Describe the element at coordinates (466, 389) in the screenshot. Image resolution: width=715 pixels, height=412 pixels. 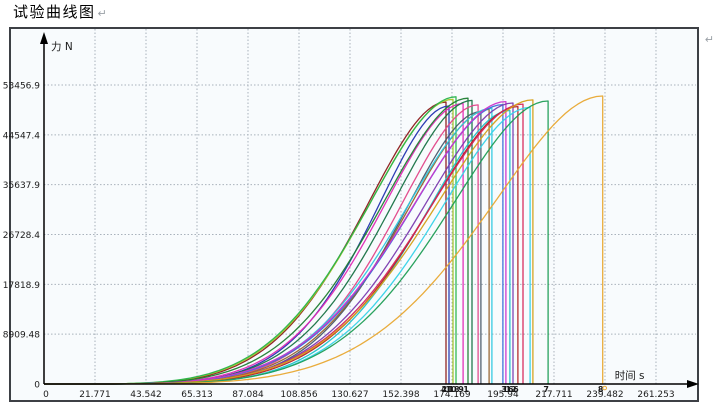
I see `curve-end-label-1: 1` at that location.